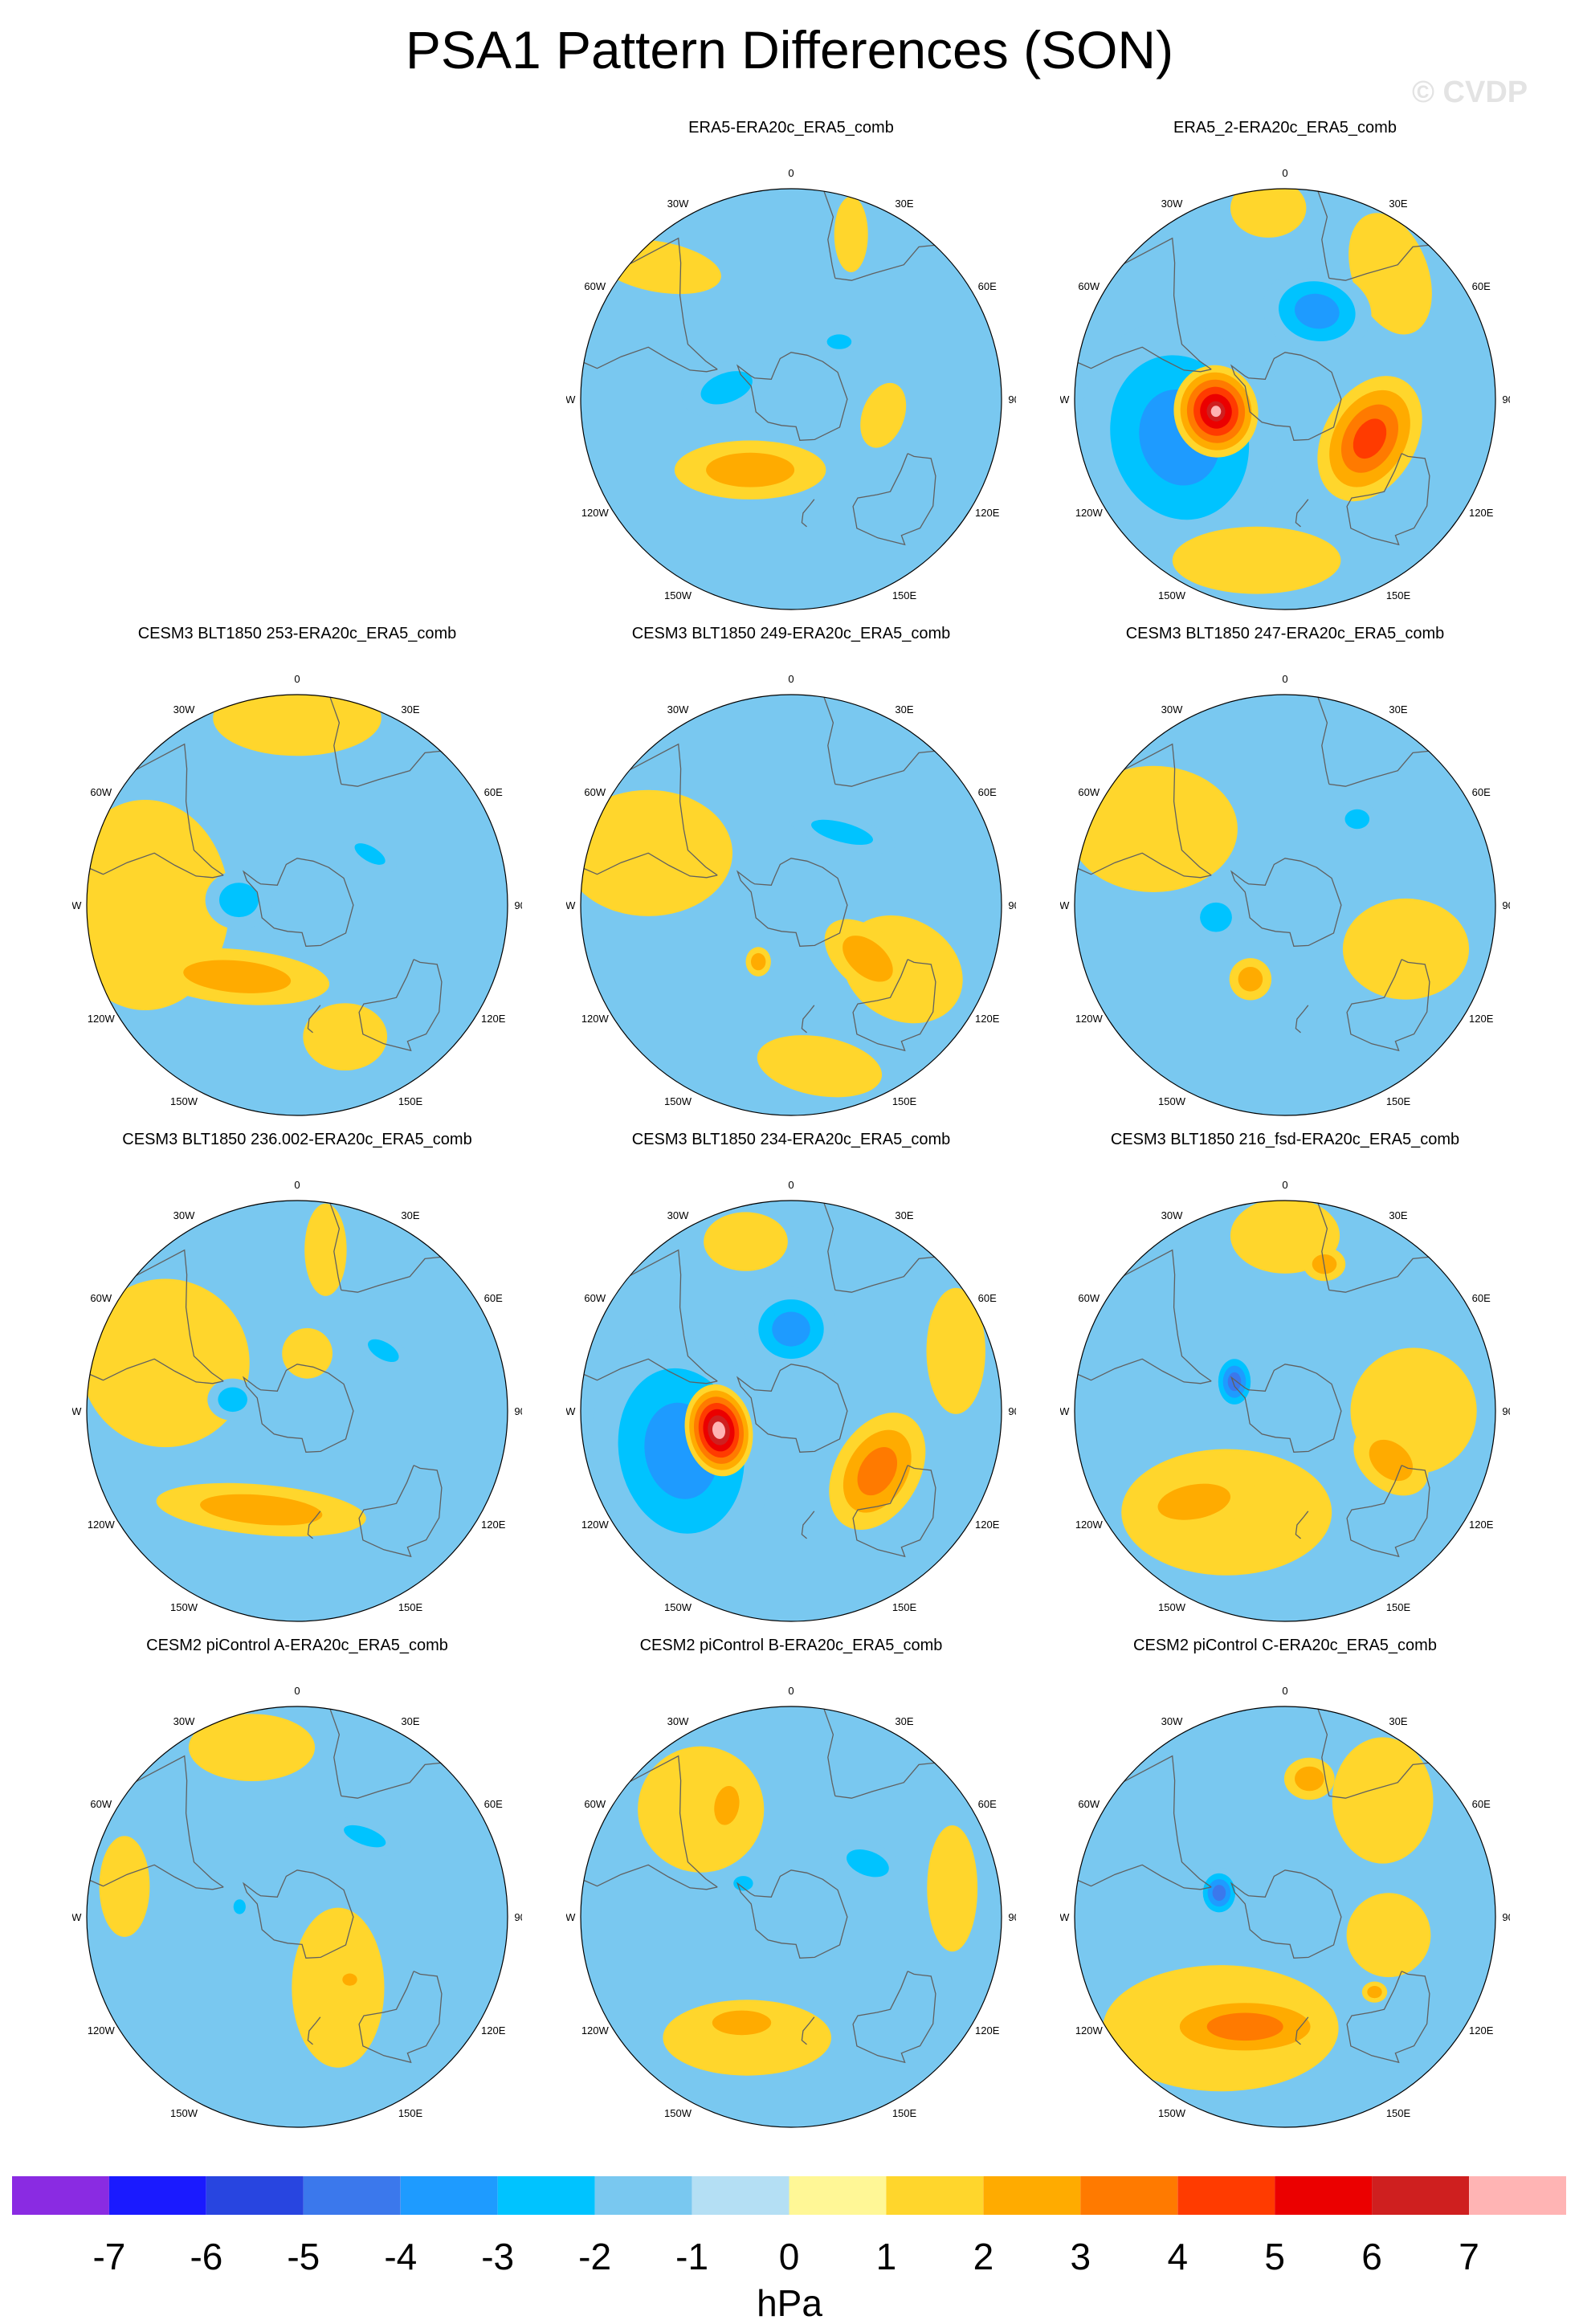 This screenshot has width=1579, height=2324. Describe the element at coordinates (297, 1140) in the screenshot. I see `panel-title: CESM3 BLT1850 236.002-ERA20c_ERA5_comb` at that location.